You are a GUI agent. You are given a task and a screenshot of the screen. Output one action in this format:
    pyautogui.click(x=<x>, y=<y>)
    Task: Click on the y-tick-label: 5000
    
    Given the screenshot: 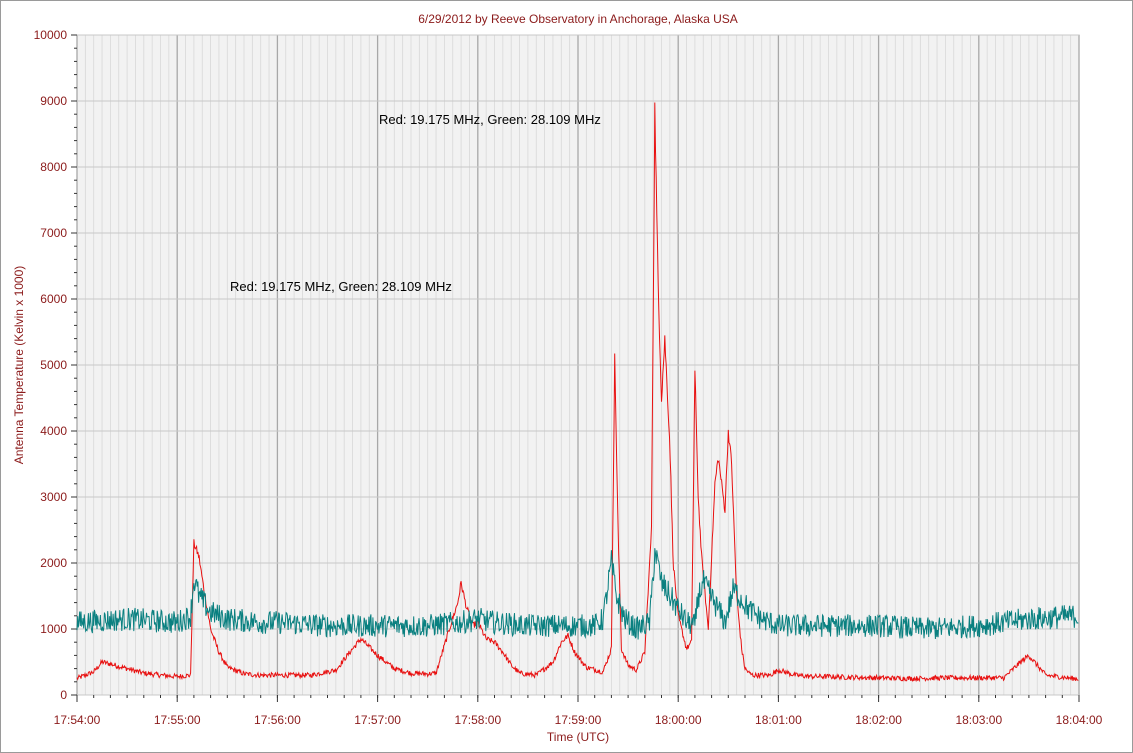 What is the action you would take?
    pyautogui.click(x=53, y=365)
    